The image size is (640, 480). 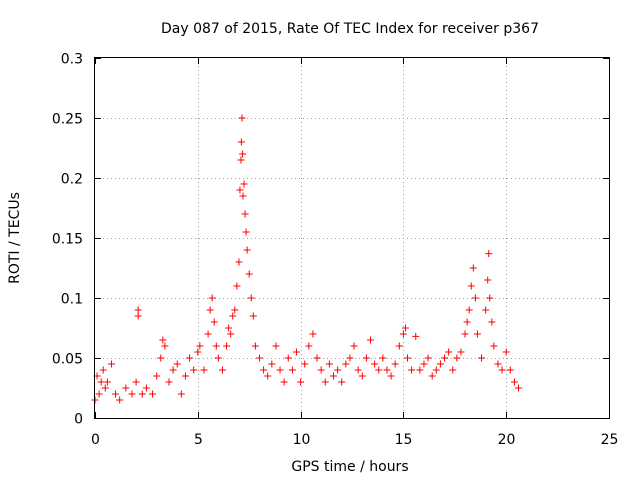 I want to click on x-axis-label: GPS time / hours, so click(x=349, y=467).